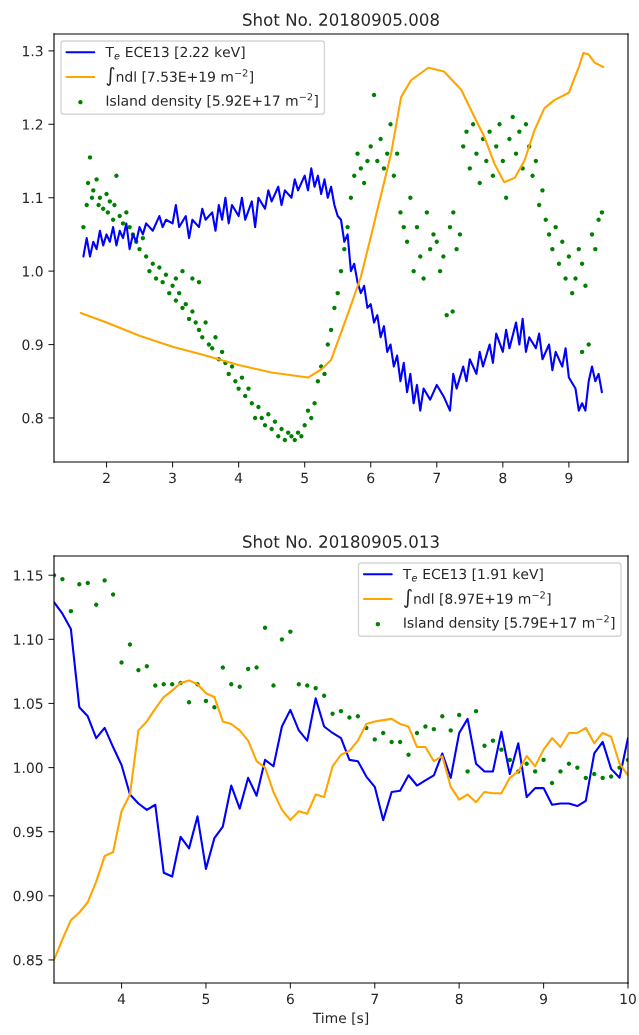 The height and width of the screenshot is (1035, 639). What do you see at coordinates (28, 832) in the screenshot?
I see `y-tick-label: 0.95` at bounding box center [28, 832].